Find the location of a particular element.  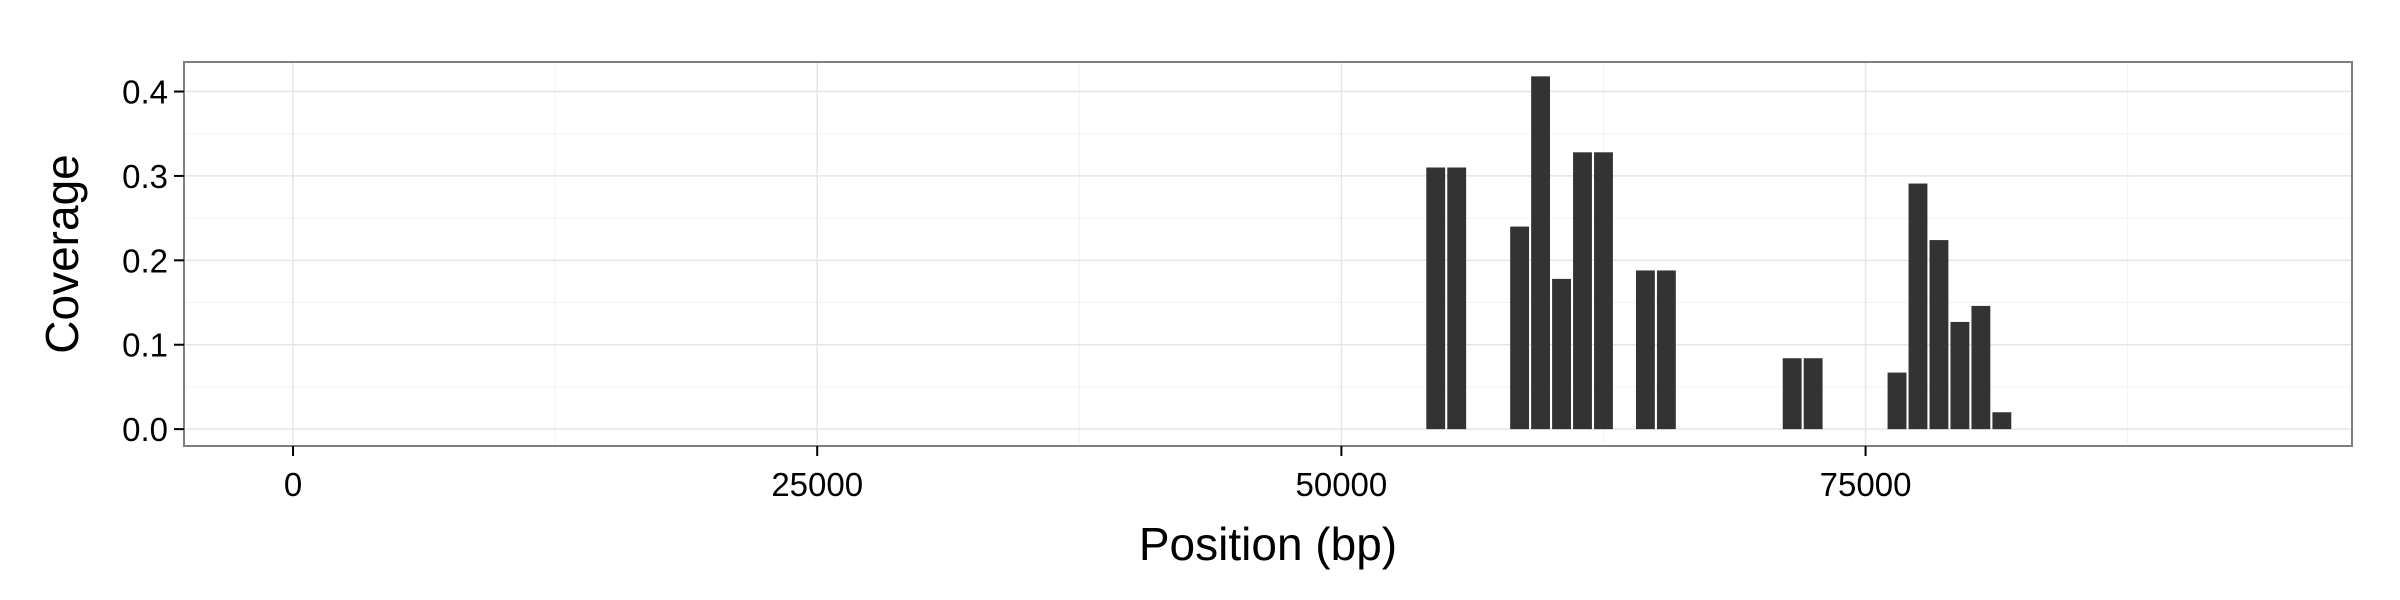

x-tick-label: 75000 is located at coordinates (1866, 484).